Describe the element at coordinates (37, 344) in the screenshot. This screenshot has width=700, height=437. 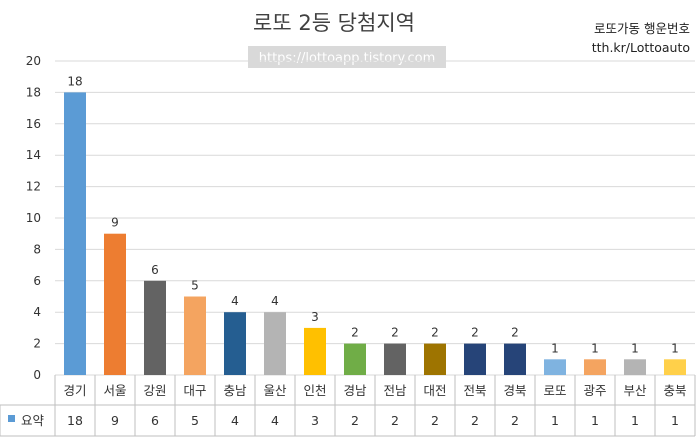
I see `y-tick-label: 2` at that location.